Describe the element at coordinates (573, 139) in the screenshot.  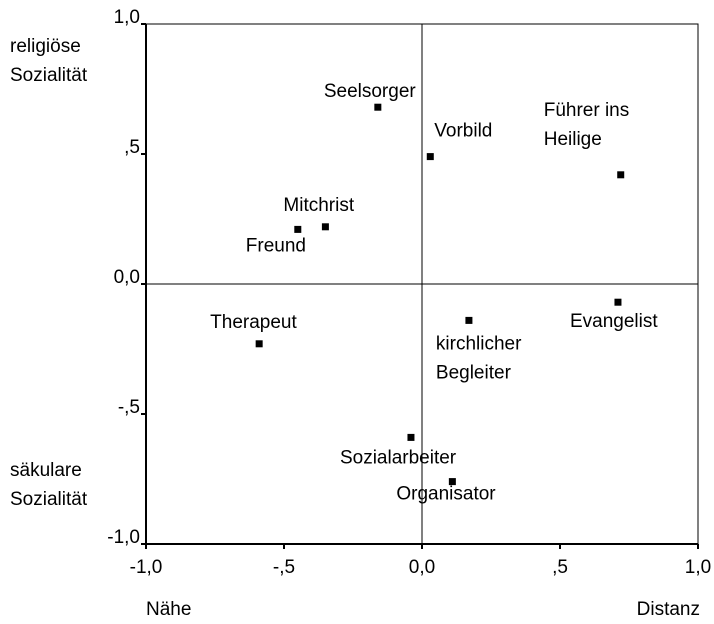
I see `point-label: Heilige` at that location.